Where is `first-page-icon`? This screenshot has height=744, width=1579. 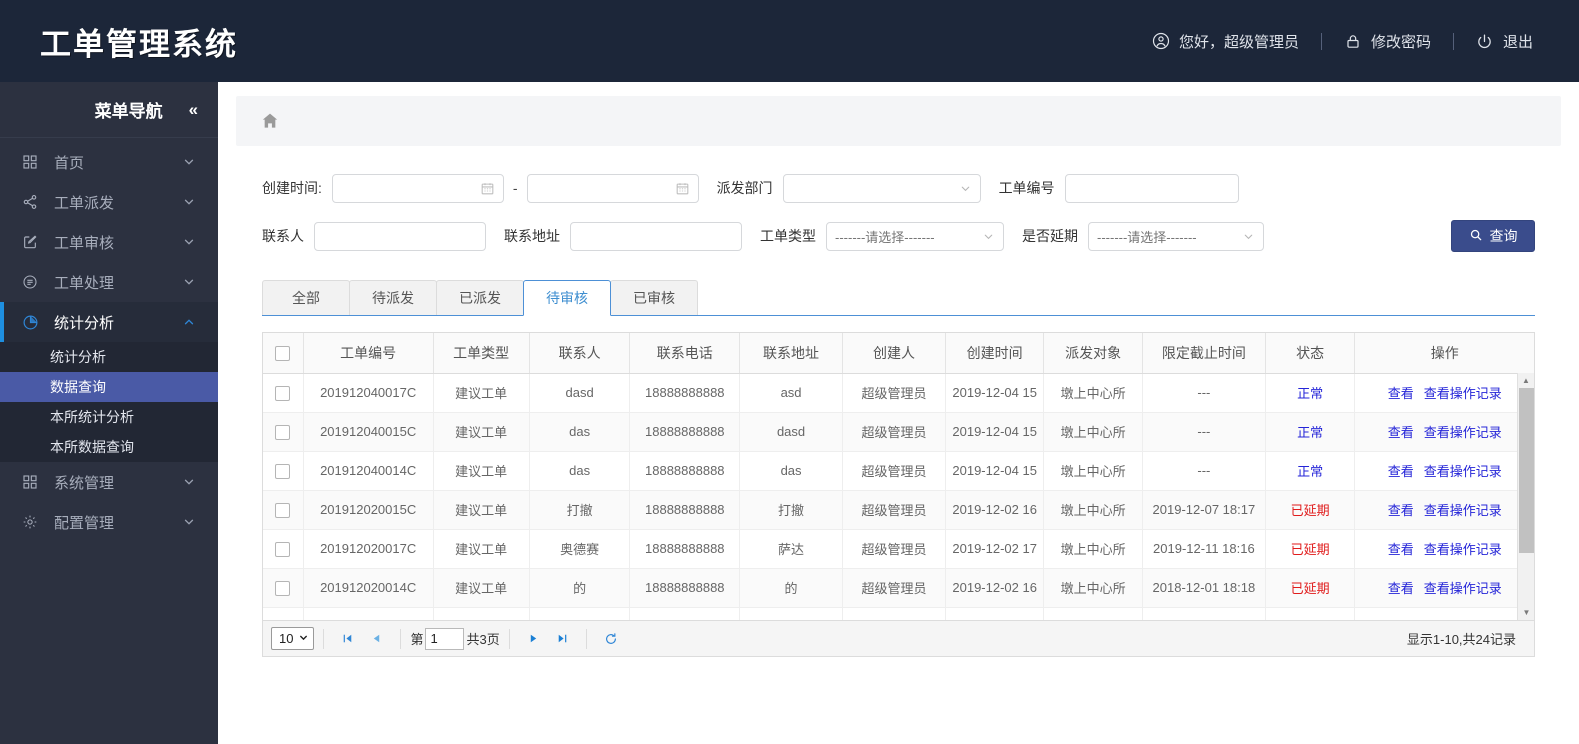
first-page-icon is located at coordinates (347, 638).